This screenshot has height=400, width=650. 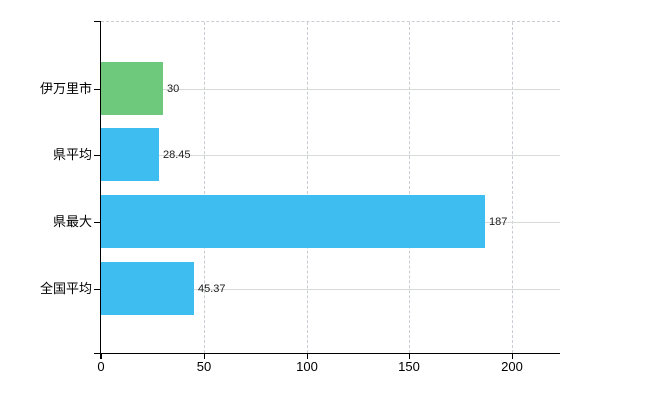 What do you see at coordinates (65, 88) in the screenshot?
I see `category-label: 伊万里市` at bounding box center [65, 88].